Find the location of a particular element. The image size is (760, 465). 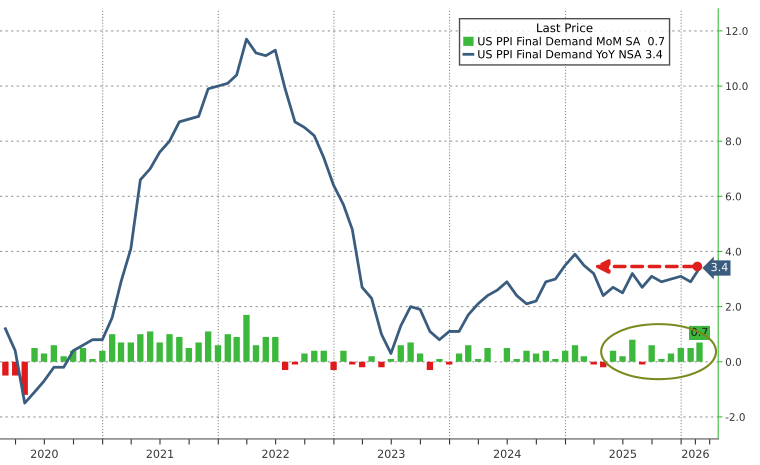

y-tick-label: 6.0 is located at coordinates (734, 196).